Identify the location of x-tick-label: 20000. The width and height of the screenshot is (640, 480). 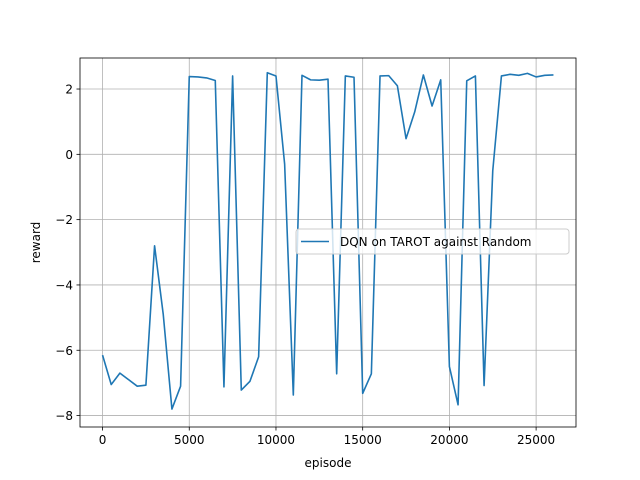
(449, 440).